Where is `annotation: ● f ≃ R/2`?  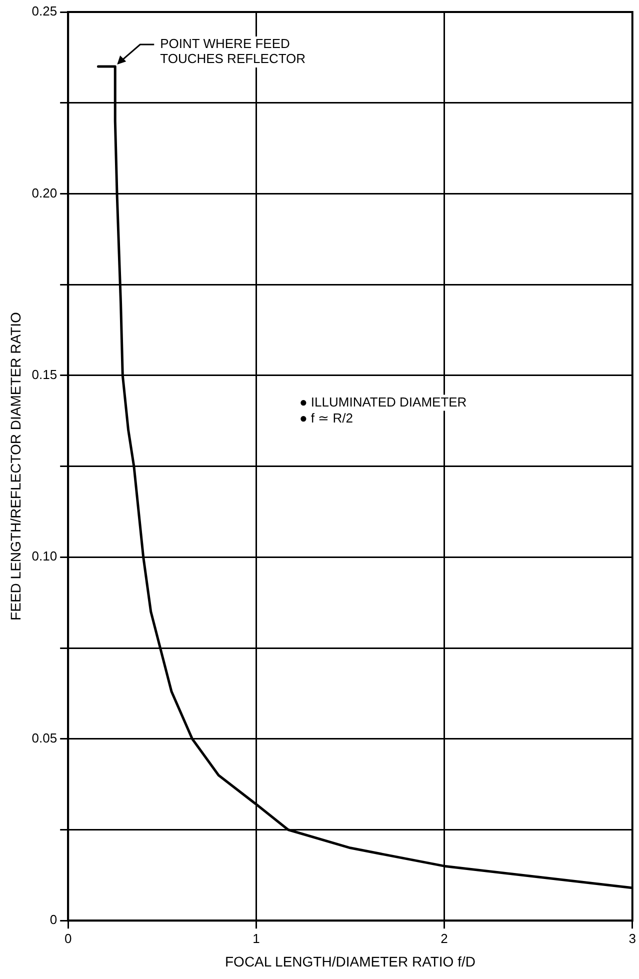 annotation: ● f ≃ R/2 is located at coordinates (326, 418).